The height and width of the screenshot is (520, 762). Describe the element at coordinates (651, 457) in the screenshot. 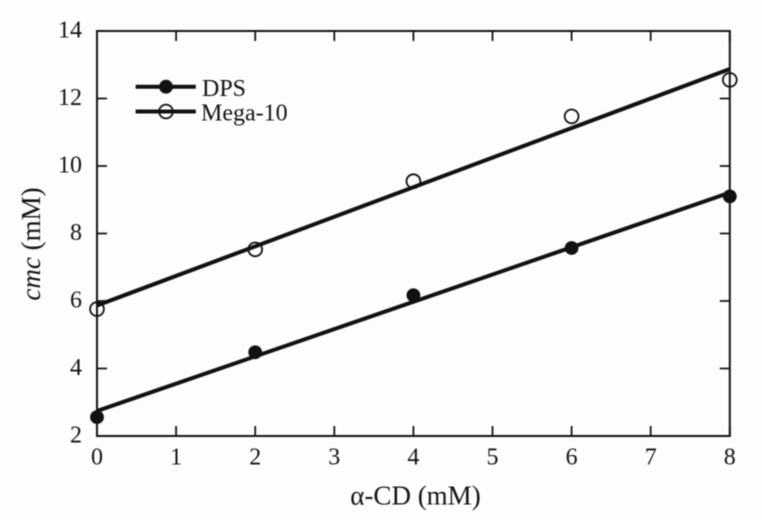

I see `svg-text: 7` at that location.